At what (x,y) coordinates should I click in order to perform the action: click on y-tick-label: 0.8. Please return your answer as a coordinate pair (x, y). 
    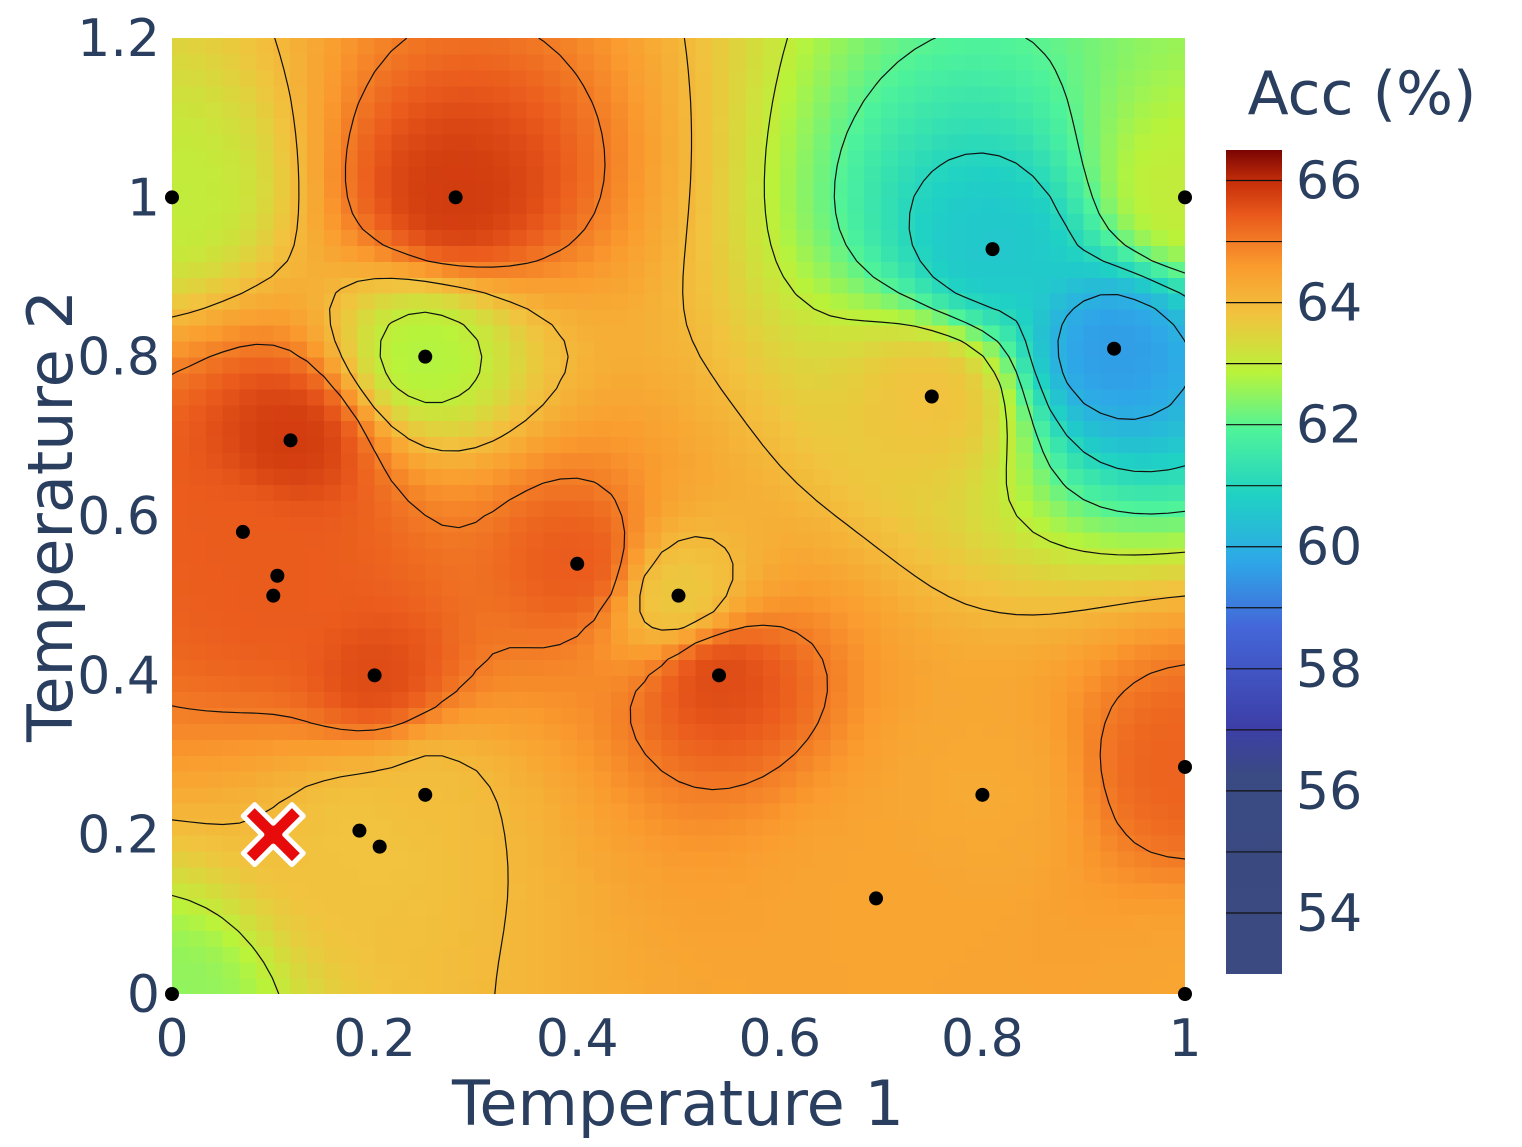
    Looking at the image, I should click on (118, 358).